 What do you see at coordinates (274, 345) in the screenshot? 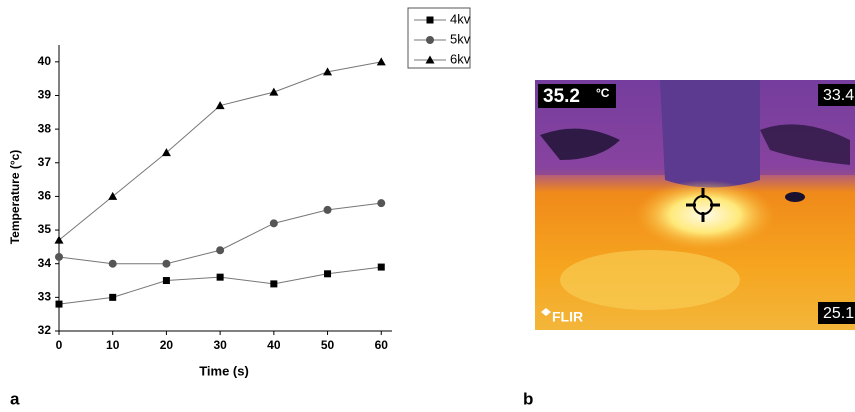
I see `x-tick-label: 40` at bounding box center [274, 345].